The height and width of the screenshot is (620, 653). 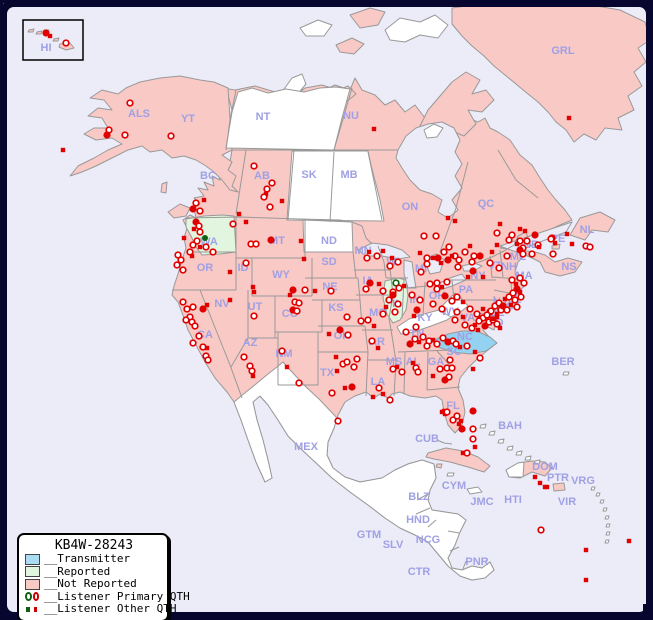 What do you see at coordinates (308, 175) in the screenshot?
I see `region-label: SK` at bounding box center [308, 175].